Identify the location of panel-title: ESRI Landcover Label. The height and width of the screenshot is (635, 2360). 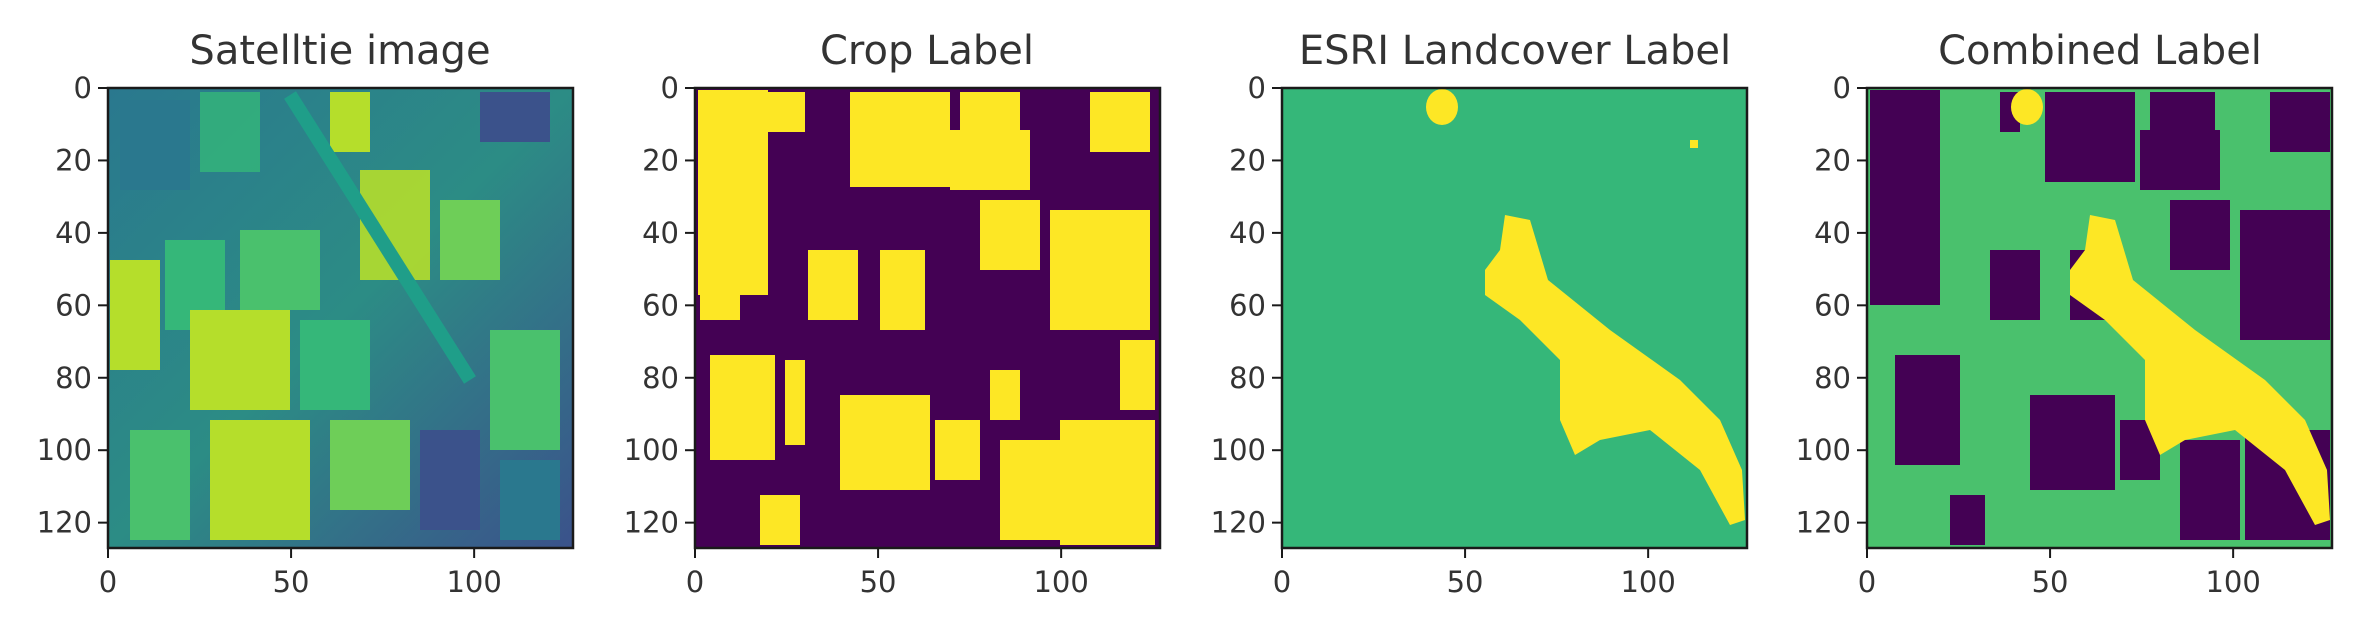
(1515, 51).